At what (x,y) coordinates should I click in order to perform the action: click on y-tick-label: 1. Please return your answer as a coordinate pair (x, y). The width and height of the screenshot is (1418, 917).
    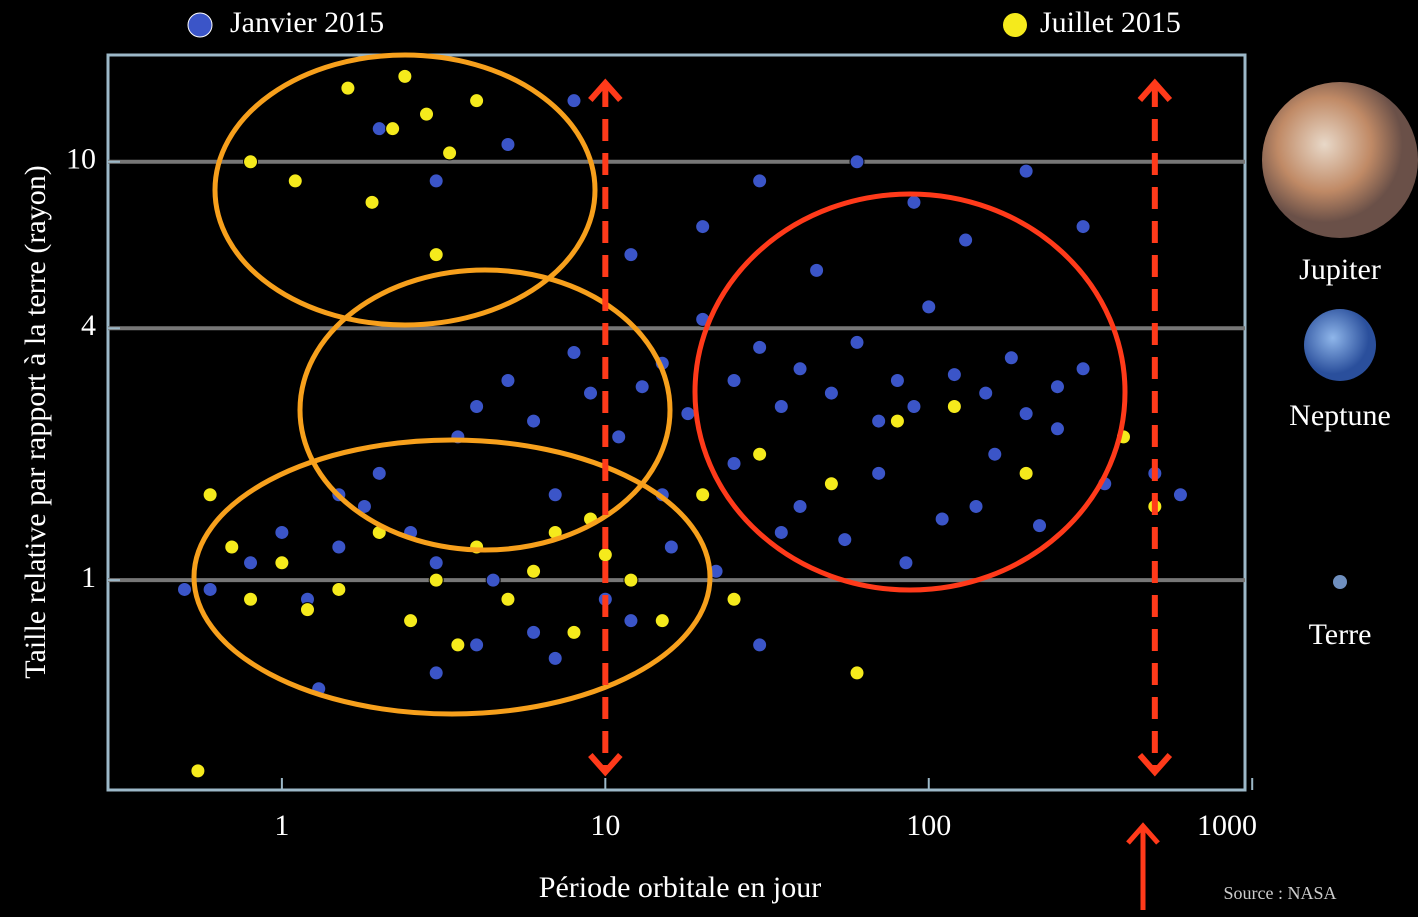
    Looking at the image, I should click on (88, 577).